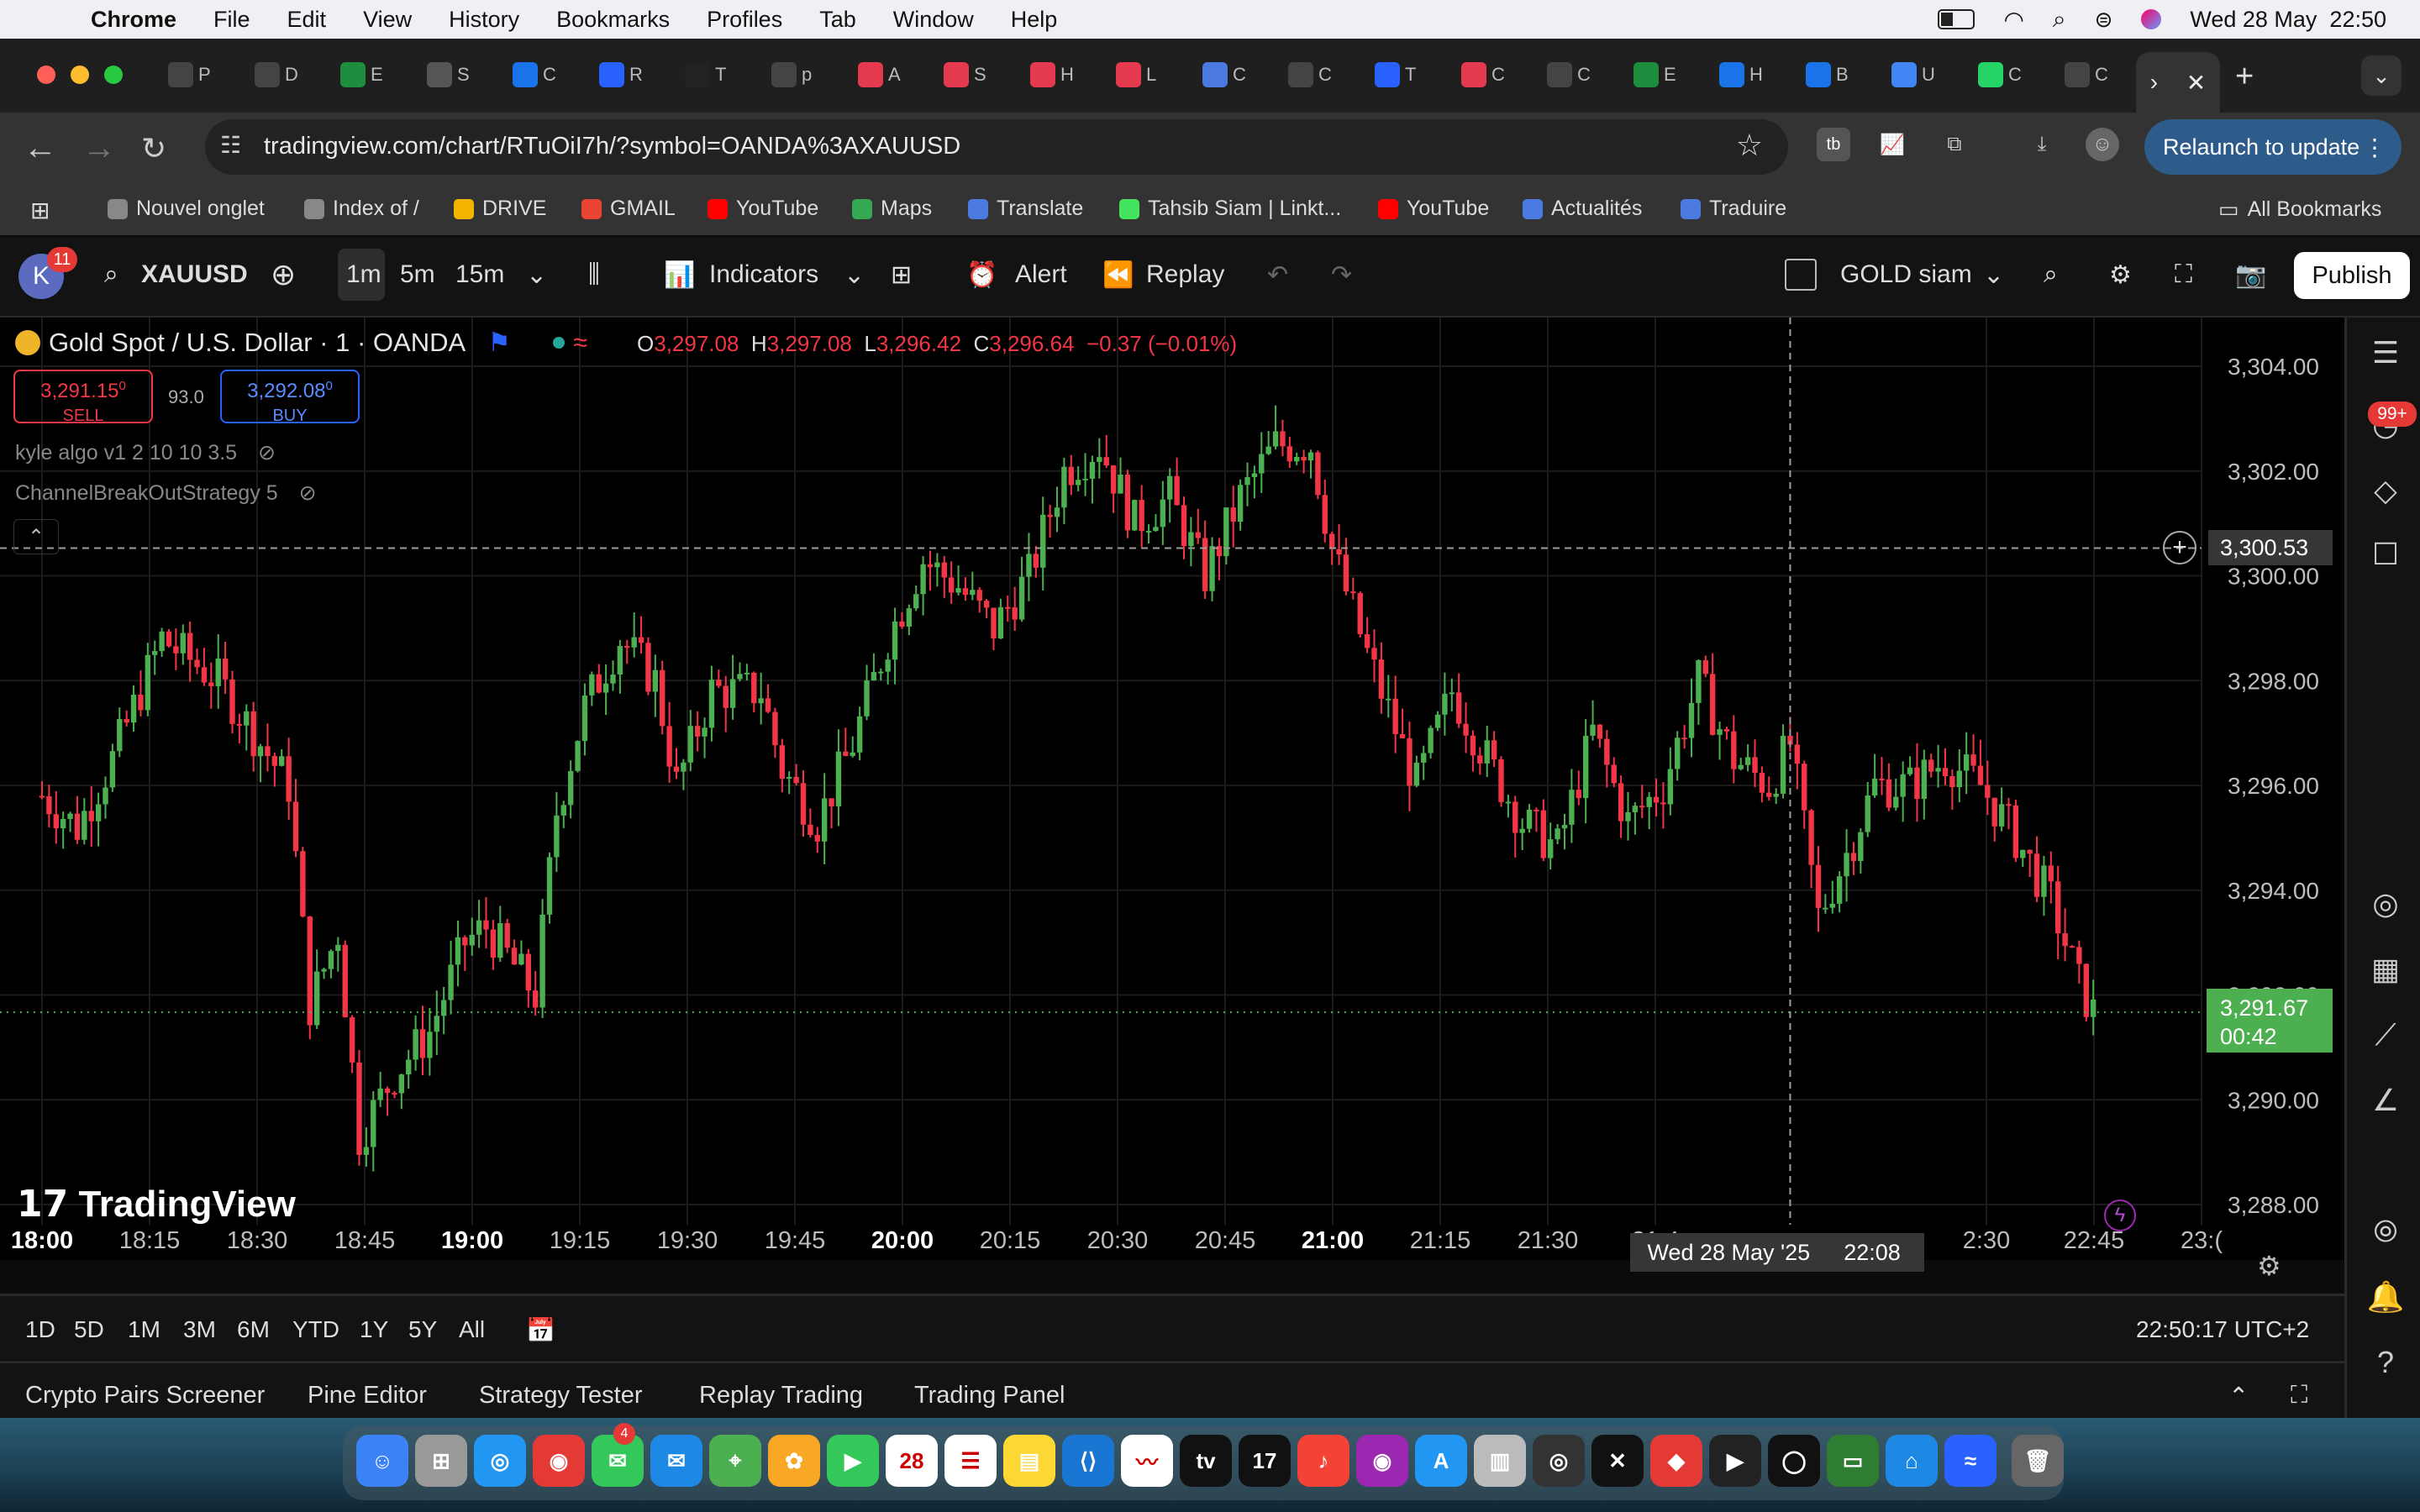 Image resolution: width=2420 pixels, height=1512 pixels. What do you see at coordinates (417, 274) in the screenshot?
I see `timeframe-5m: 5m` at bounding box center [417, 274].